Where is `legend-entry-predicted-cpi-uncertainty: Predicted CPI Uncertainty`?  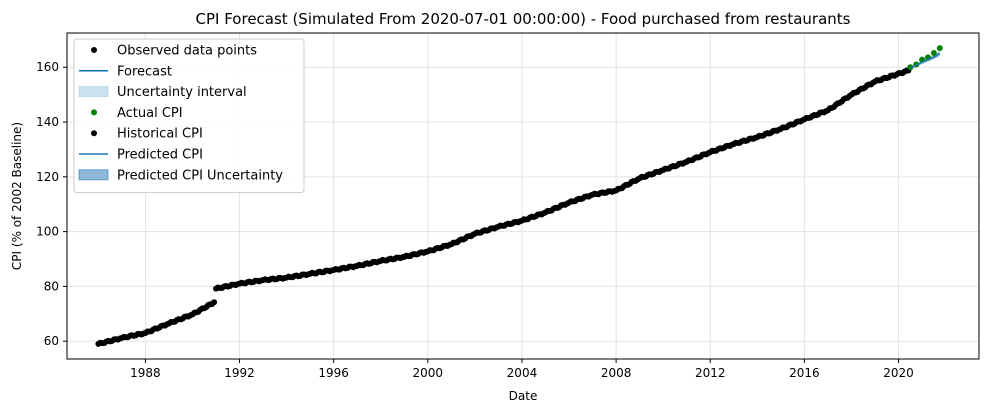 legend-entry-predicted-cpi-uncertainty: Predicted CPI Uncertainty is located at coordinates (180, 175).